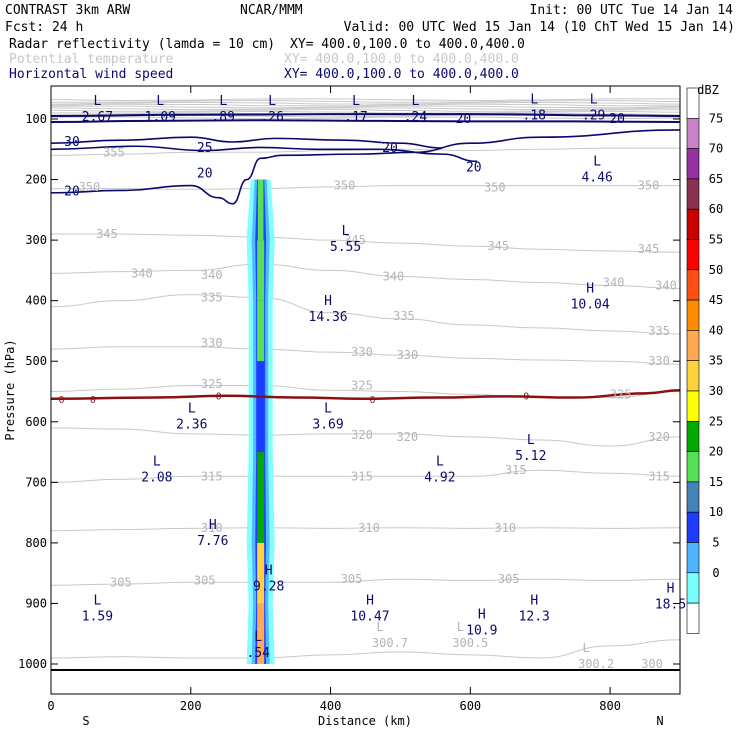 The width and height of the screenshot is (740, 740). Describe the element at coordinates (36, 180) in the screenshot. I see `y-tick-label: 200` at that location.